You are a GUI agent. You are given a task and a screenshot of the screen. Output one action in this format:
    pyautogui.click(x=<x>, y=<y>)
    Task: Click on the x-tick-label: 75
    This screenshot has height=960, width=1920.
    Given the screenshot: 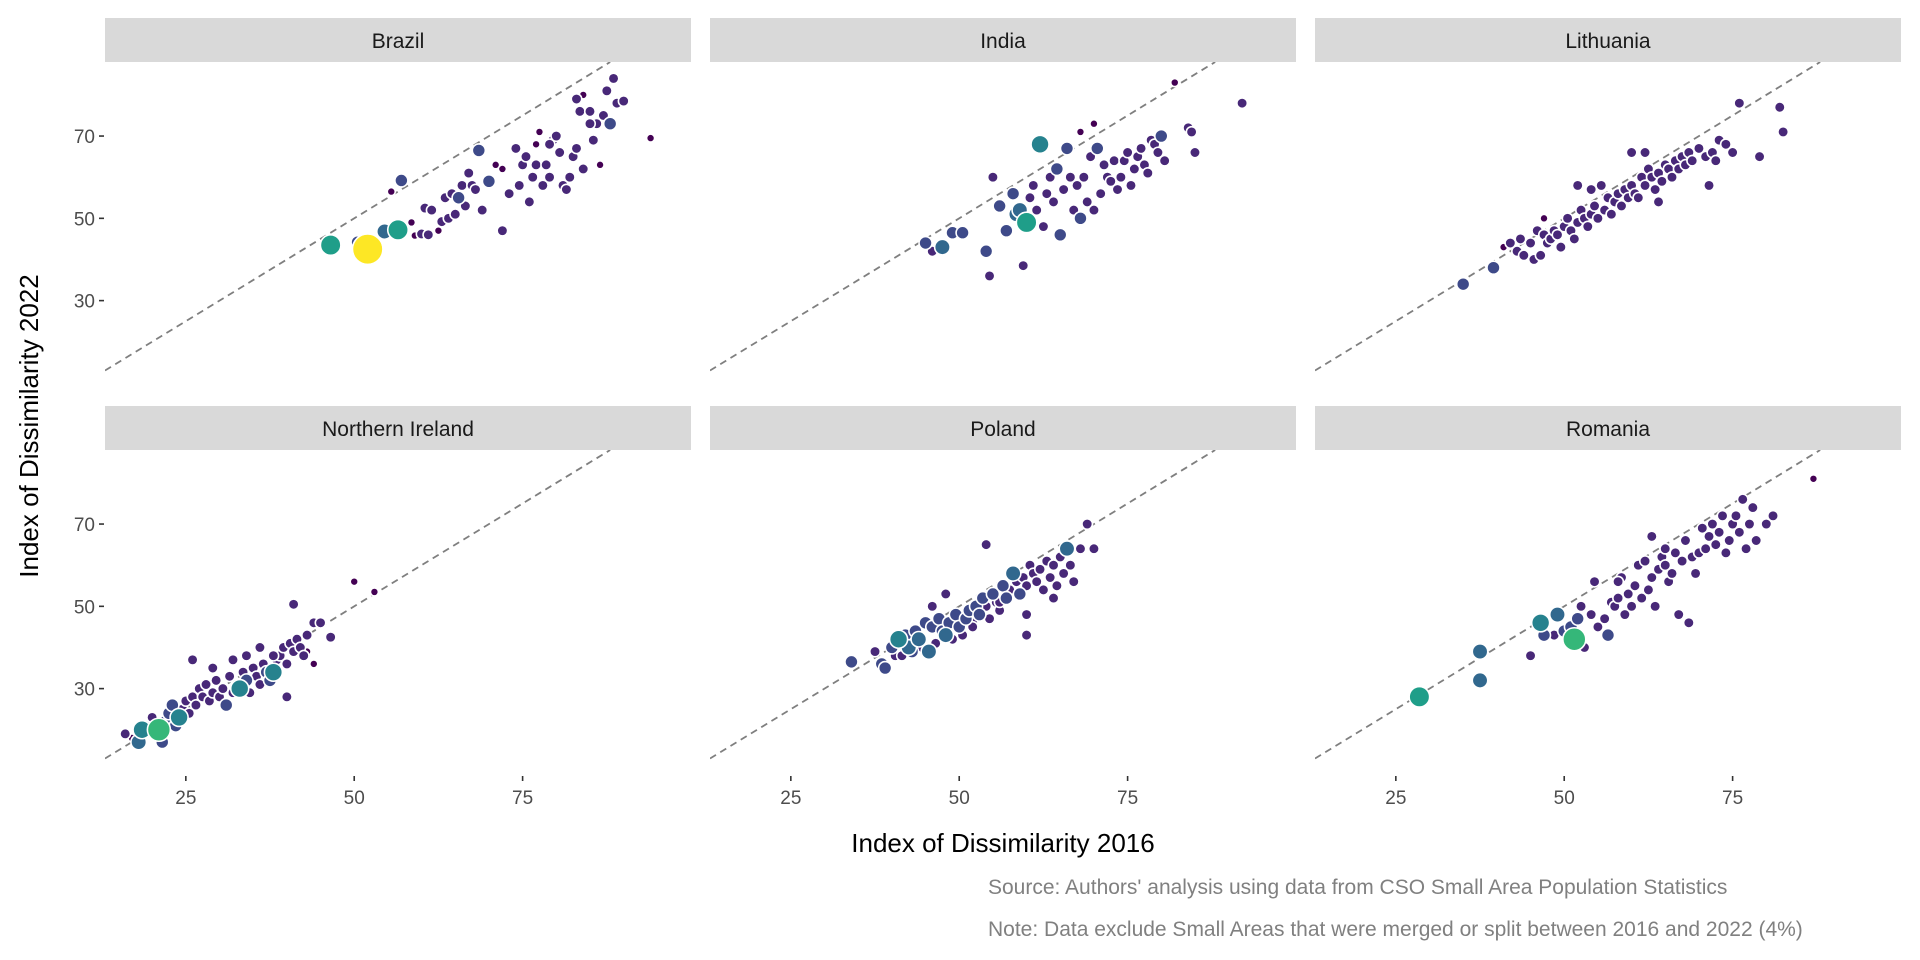 What is the action you would take?
    pyautogui.click(x=1732, y=798)
    